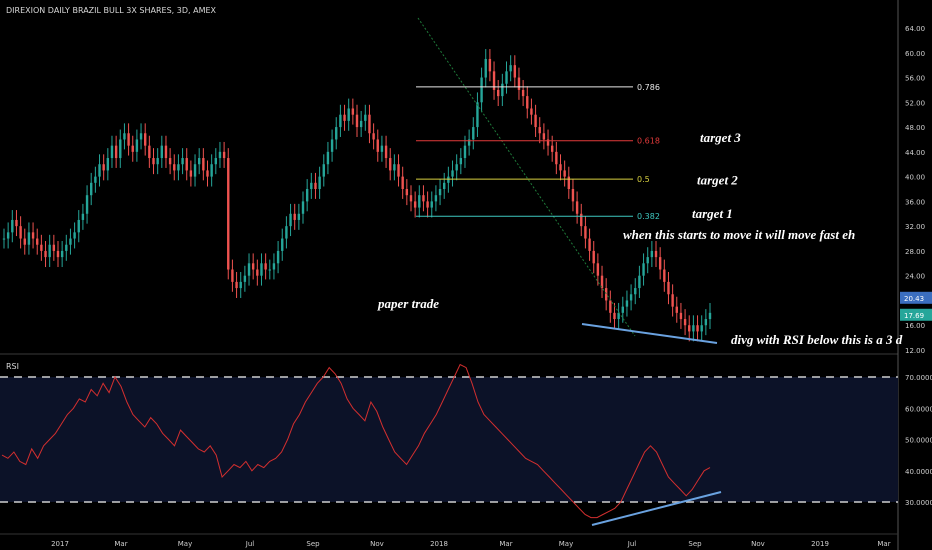 The width and height of the screenshot is (932, 550). Describe the element at coordinates (915, 29) in the screenshot. I see `price-tick-label: 64.00` at that location.